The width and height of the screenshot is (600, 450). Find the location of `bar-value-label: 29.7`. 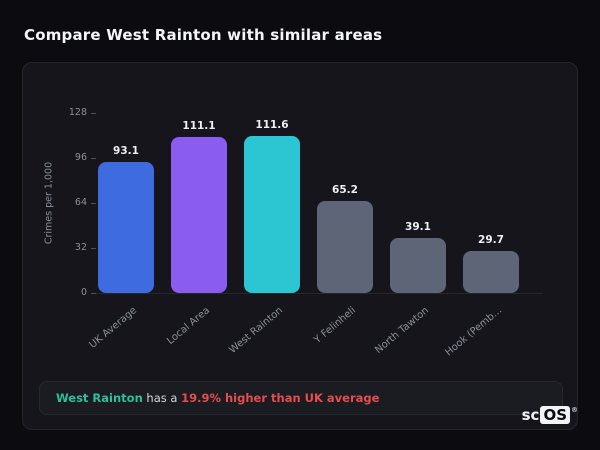

bar-value-label: 29.7 is located at coordinates (491, 240).